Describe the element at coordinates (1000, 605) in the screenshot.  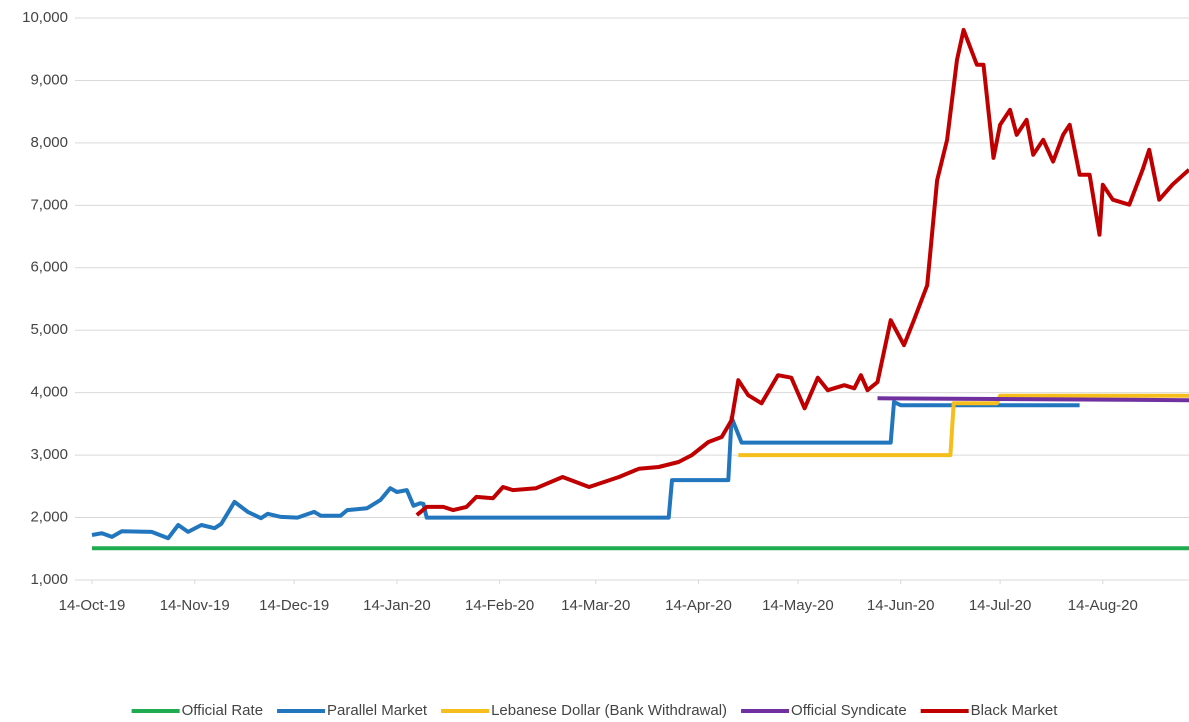
I see `x-tick-label: 14-Jul-20` at that location.